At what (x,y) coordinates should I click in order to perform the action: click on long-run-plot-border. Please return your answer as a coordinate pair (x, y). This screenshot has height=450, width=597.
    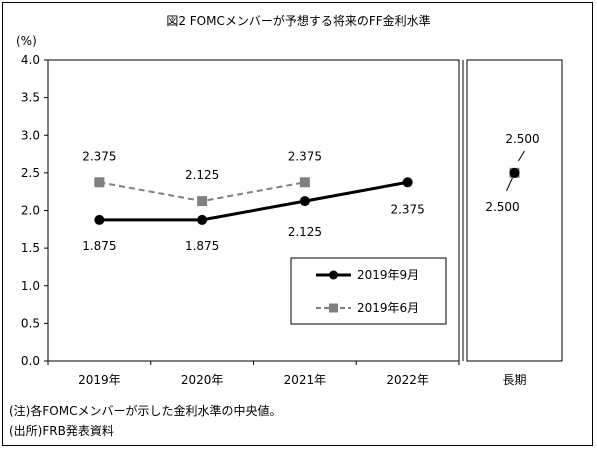
    Looking at the image, I should click on (514, 210).